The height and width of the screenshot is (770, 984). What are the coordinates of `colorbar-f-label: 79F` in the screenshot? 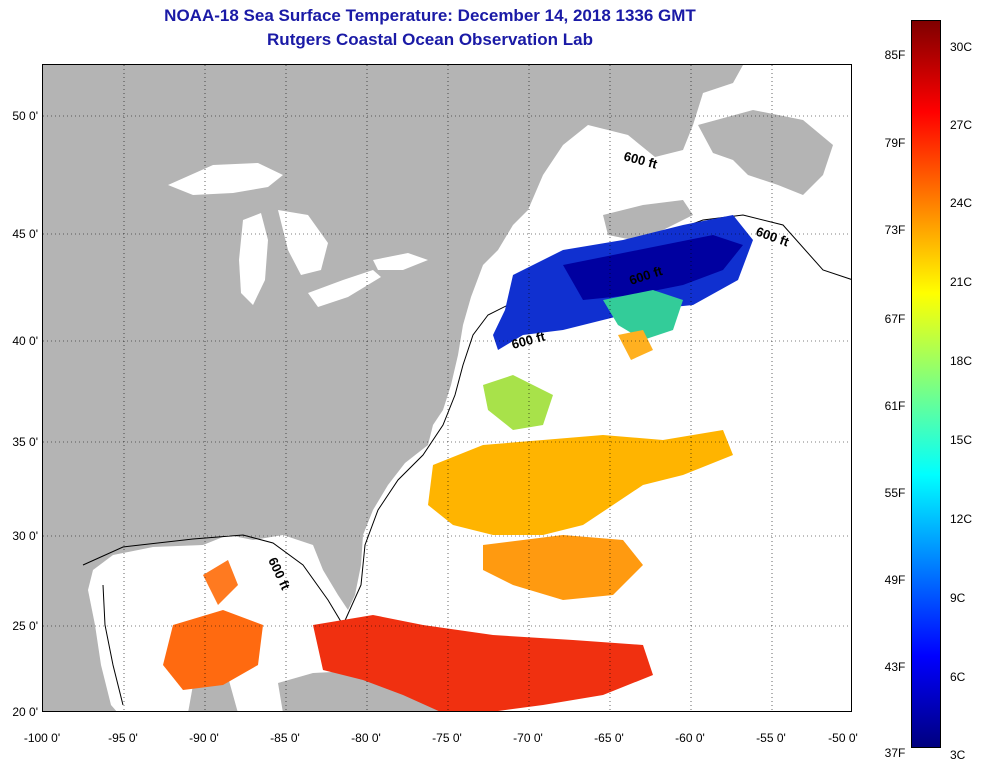 It's located at (895, 143).